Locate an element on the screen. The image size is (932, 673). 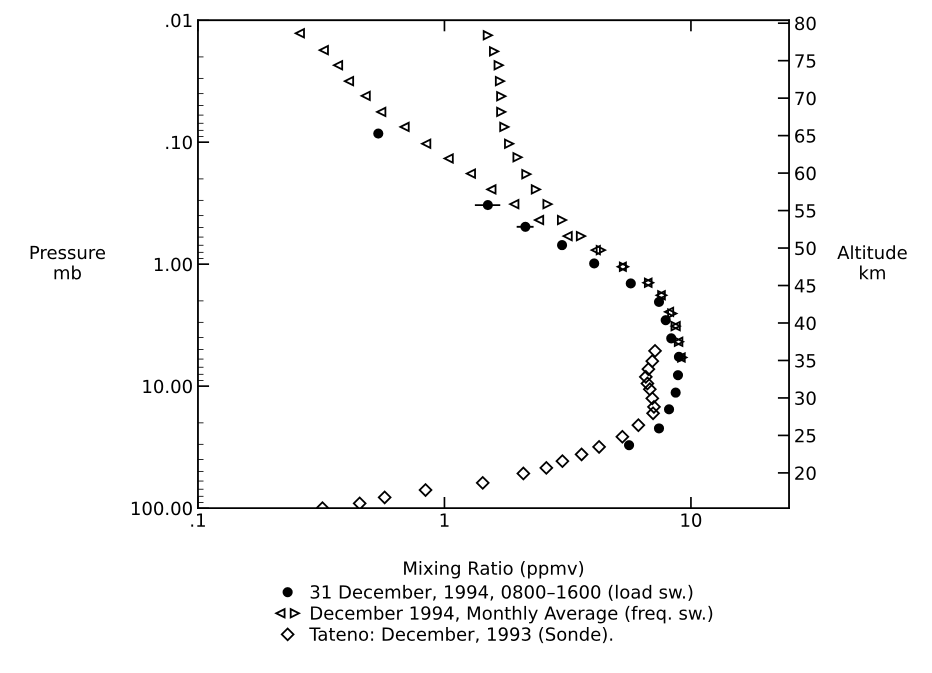
x-tick-label: 10 is located at coordinates (691, 520).